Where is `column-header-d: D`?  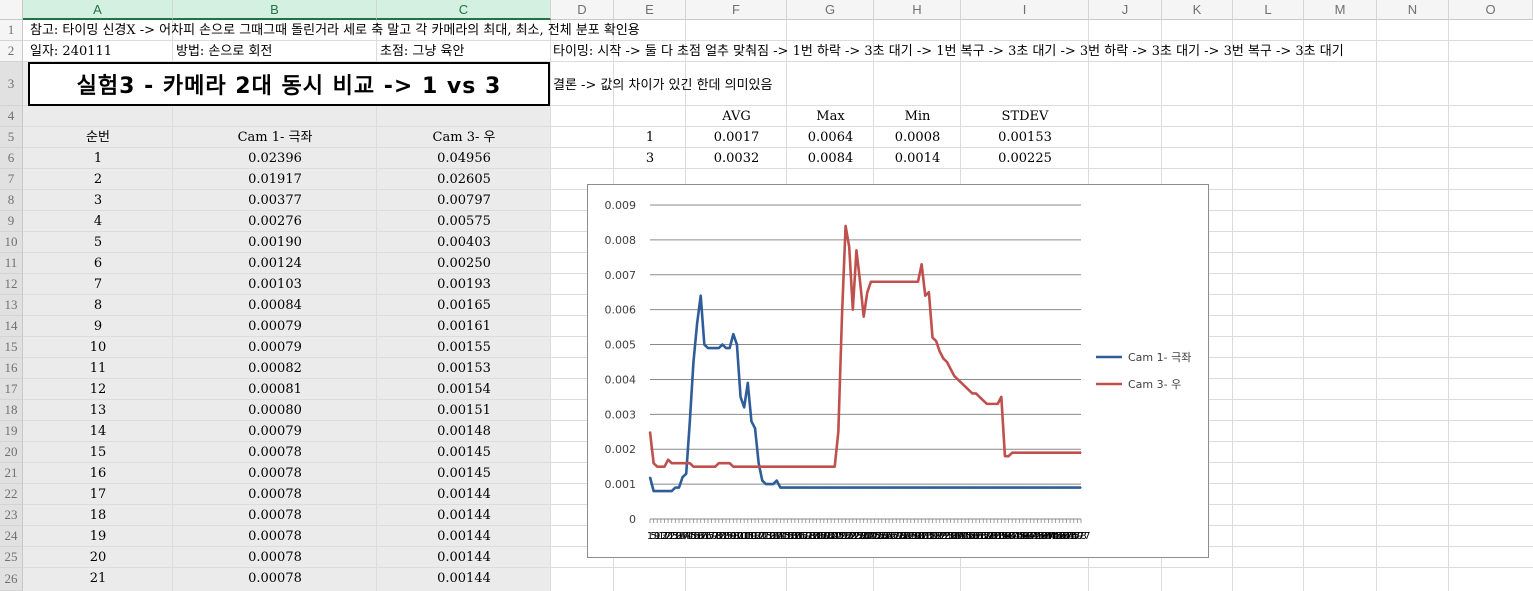 column-header-d: D is located at coordinates (582, 10).